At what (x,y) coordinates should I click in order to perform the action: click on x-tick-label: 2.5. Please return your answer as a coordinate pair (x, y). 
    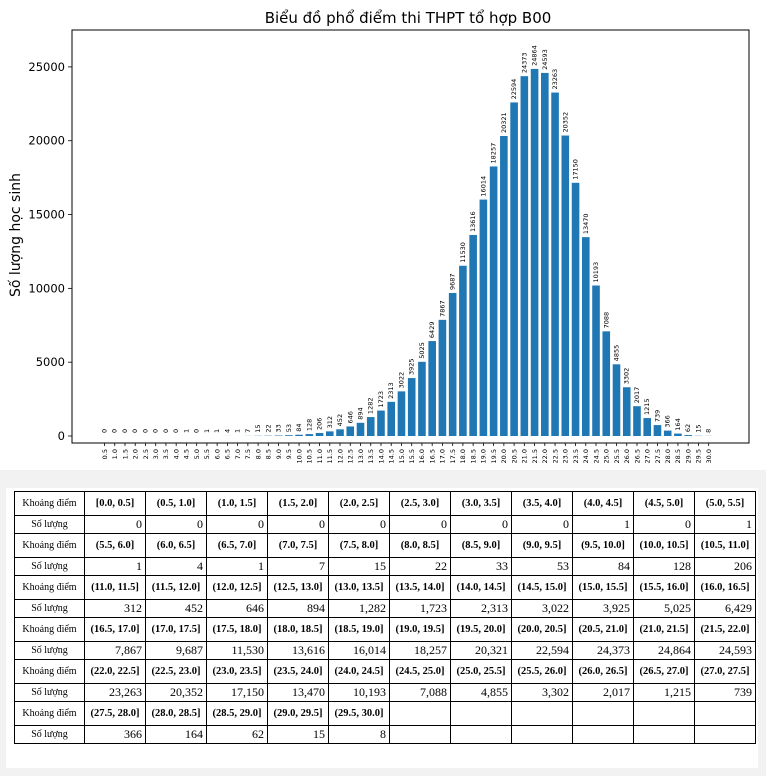
    Looking at the image, I should click on (146, 454).